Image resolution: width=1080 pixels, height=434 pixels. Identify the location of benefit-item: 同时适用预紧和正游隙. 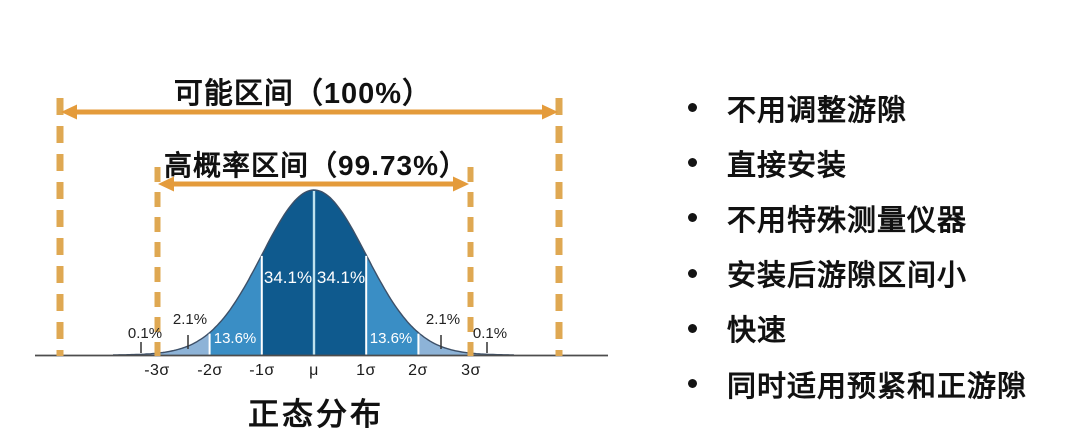
(875, 383).